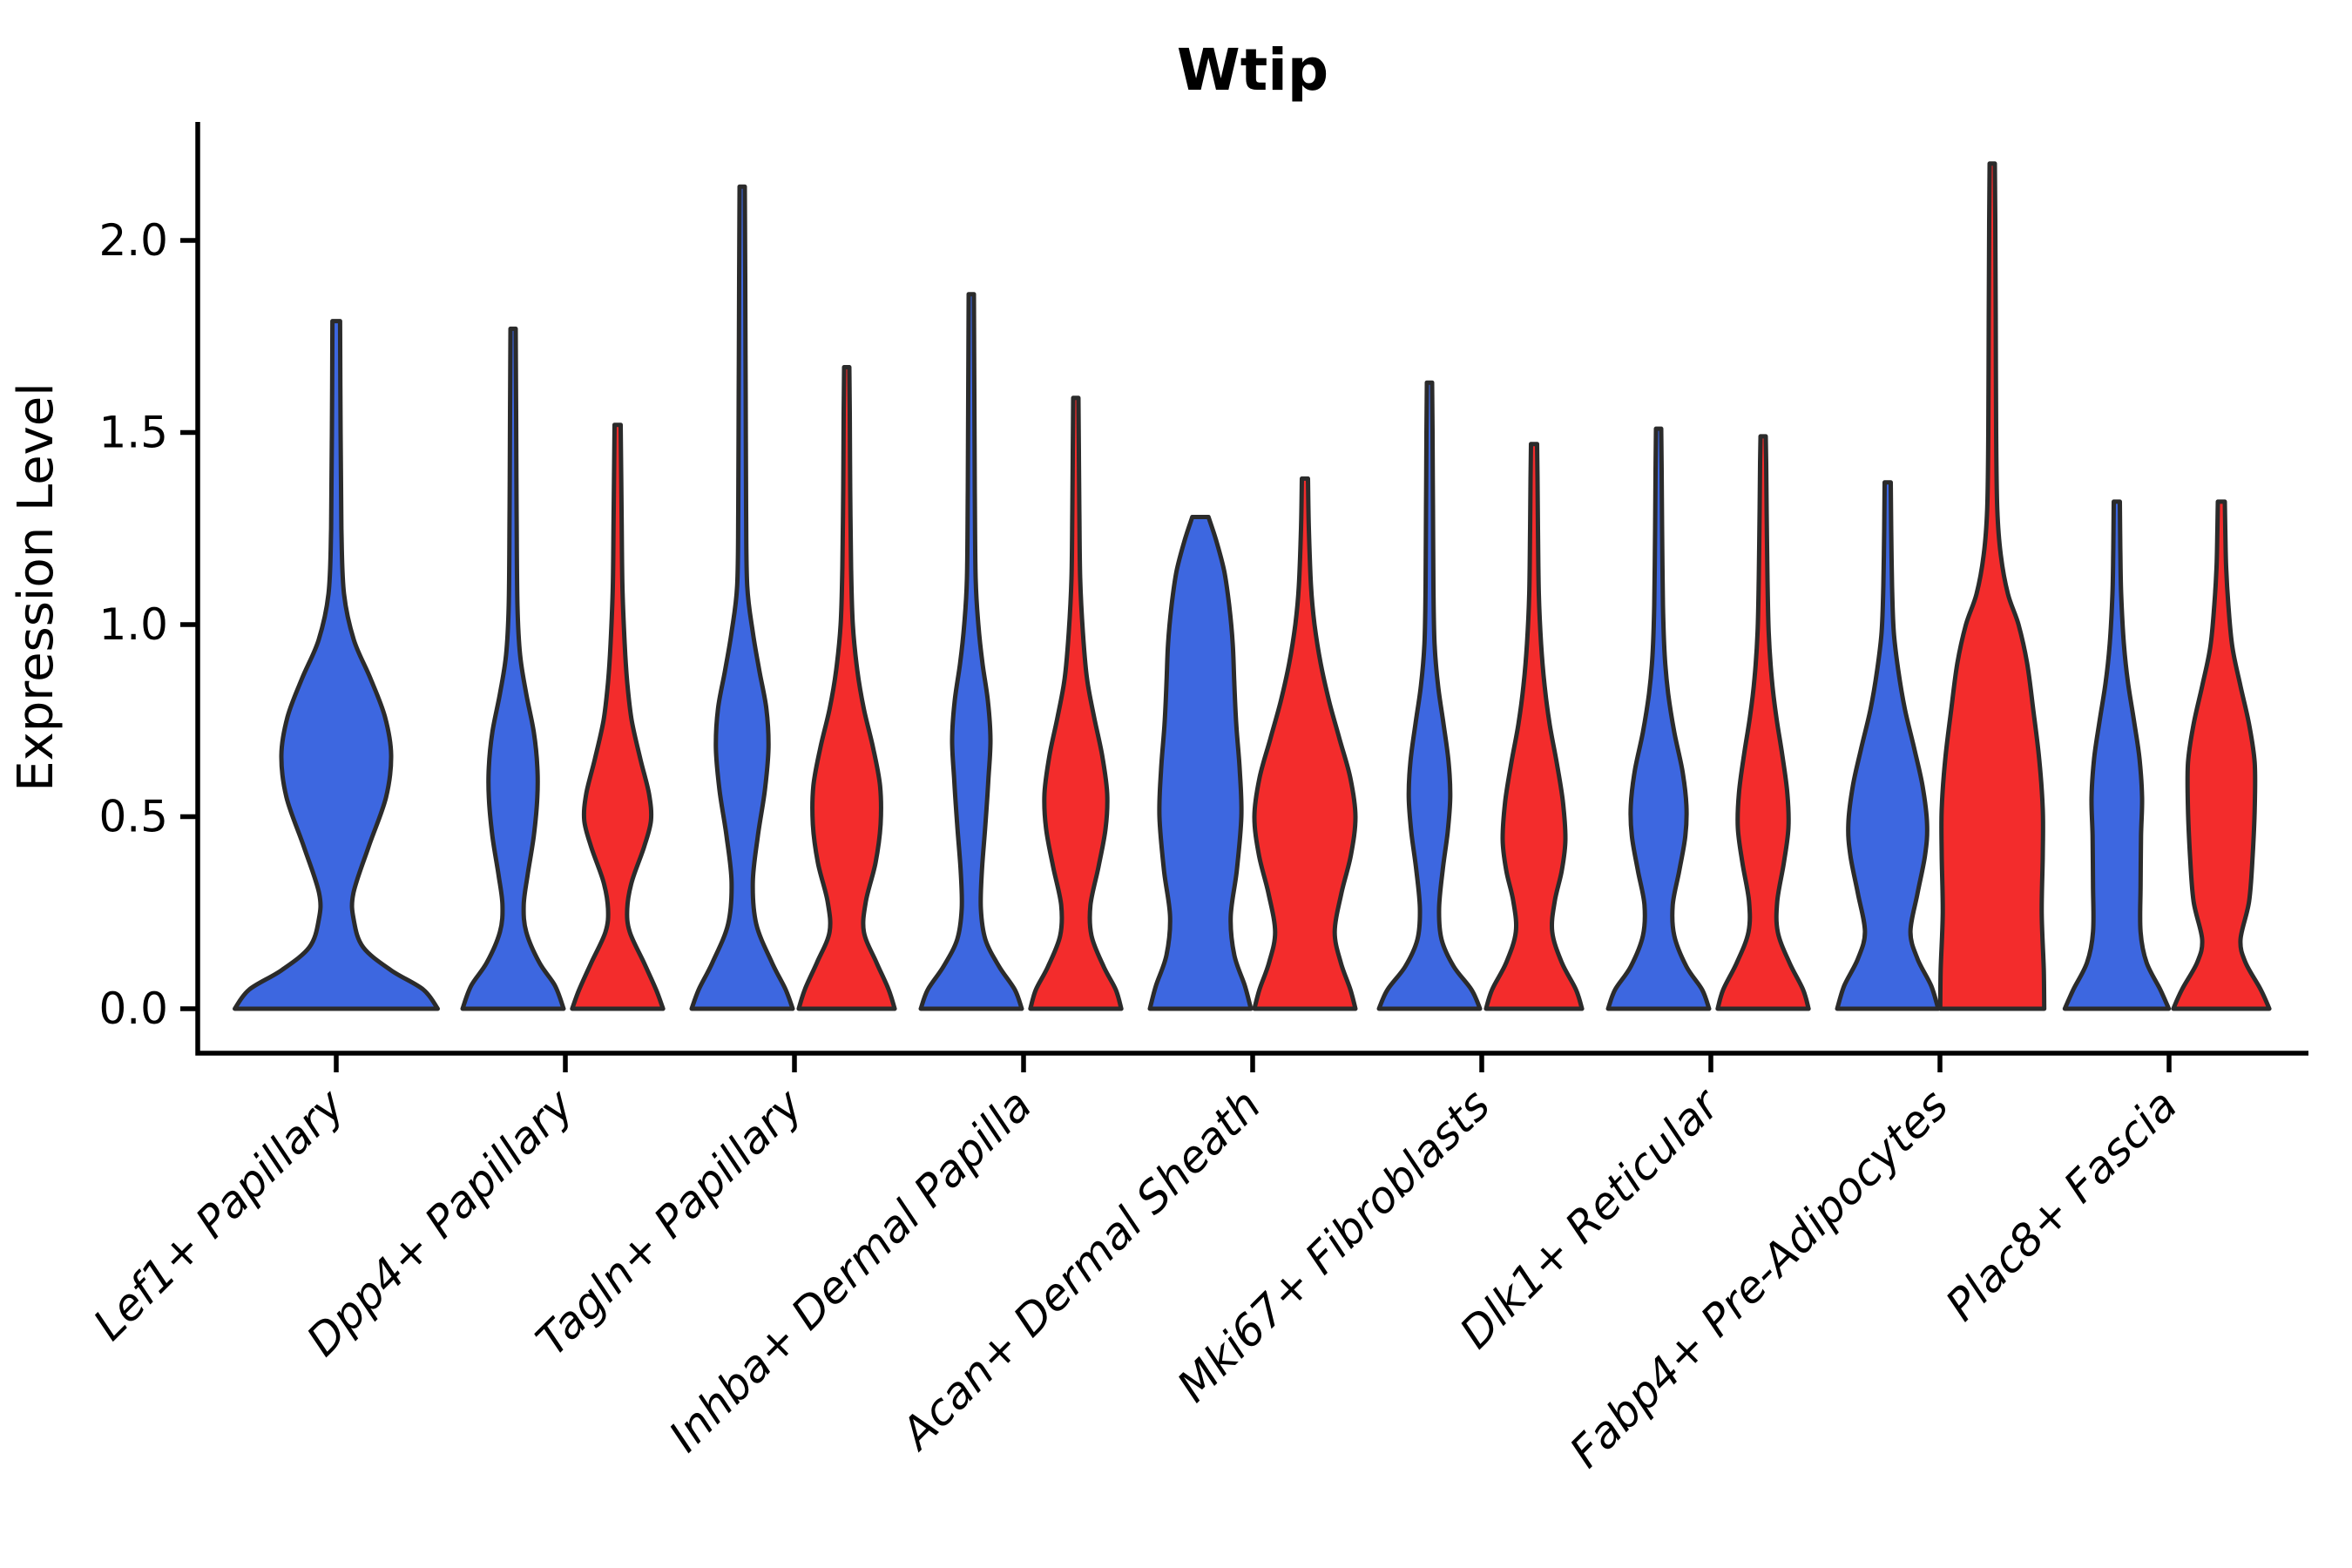  Describe the element at coordinates (1252, 70) in the screenshot. I see `chart-title: Wtip` at that location.